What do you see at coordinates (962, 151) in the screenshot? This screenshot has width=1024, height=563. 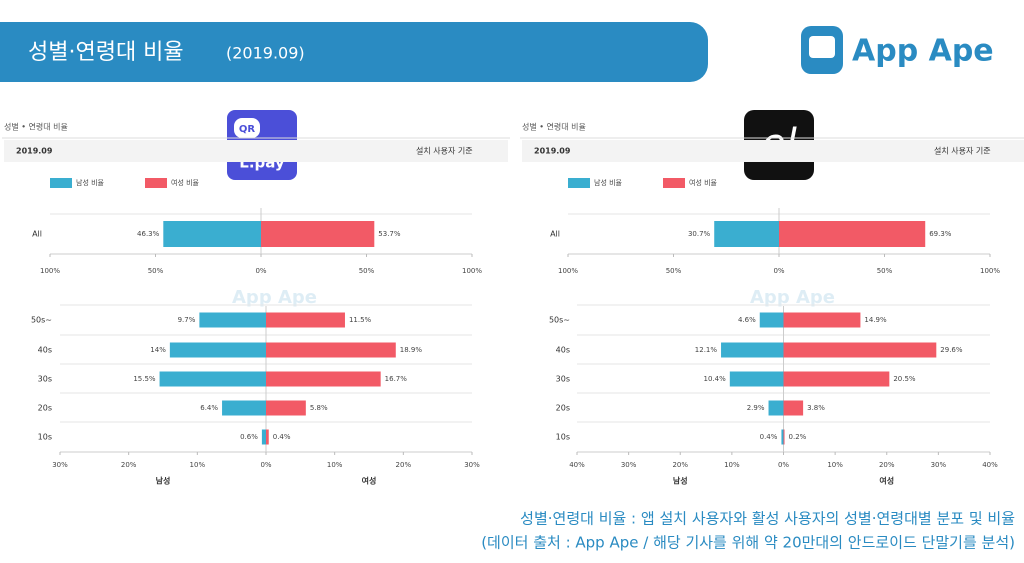 I see `basis-dropdown: 설치 사용자 기준` at bounding box center [962, 151].